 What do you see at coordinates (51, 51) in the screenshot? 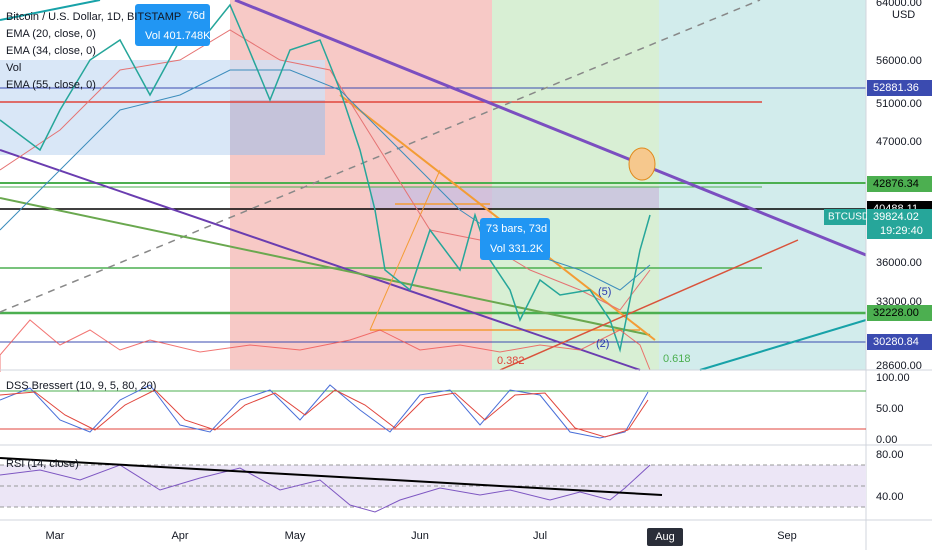
I see `legend-item: EMA (34, close, 0)` at bounding box center [51, 51].